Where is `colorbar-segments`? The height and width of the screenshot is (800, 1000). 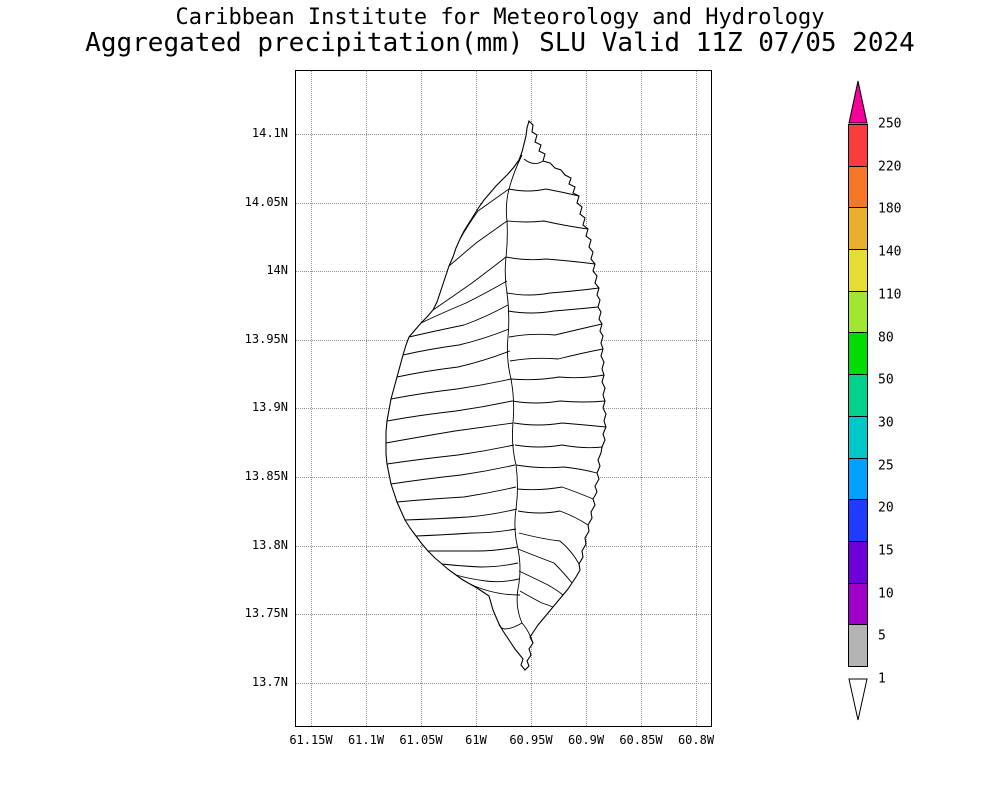 colorbar-segments is located at coordinates (858, 395).